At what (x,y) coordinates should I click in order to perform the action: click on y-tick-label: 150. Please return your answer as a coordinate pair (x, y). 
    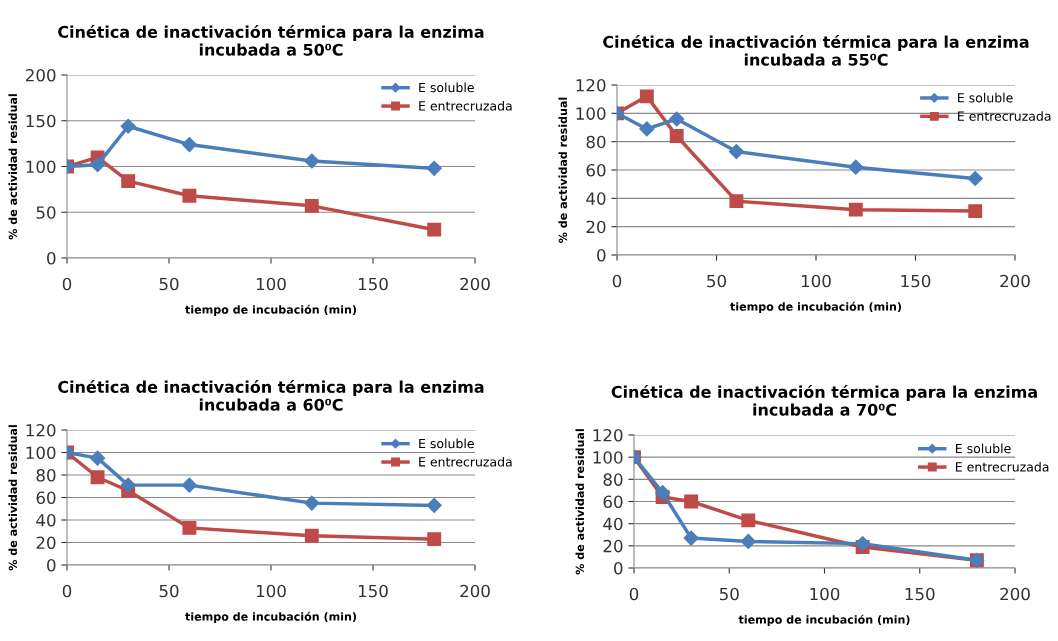
    Looking at the image, I should click on (41, 121).